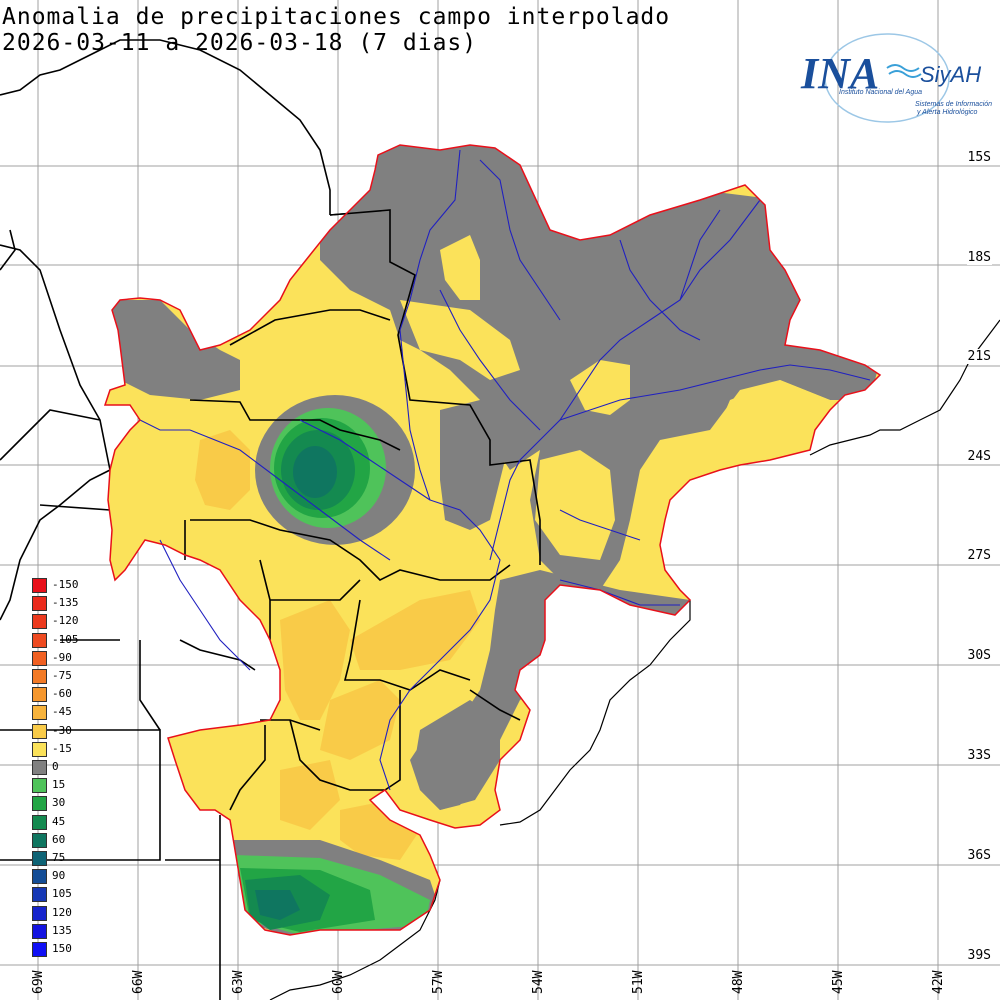  Describe the element at coordinates (62, 675) in the screenshot. I see `legend-label: -75` at that location.